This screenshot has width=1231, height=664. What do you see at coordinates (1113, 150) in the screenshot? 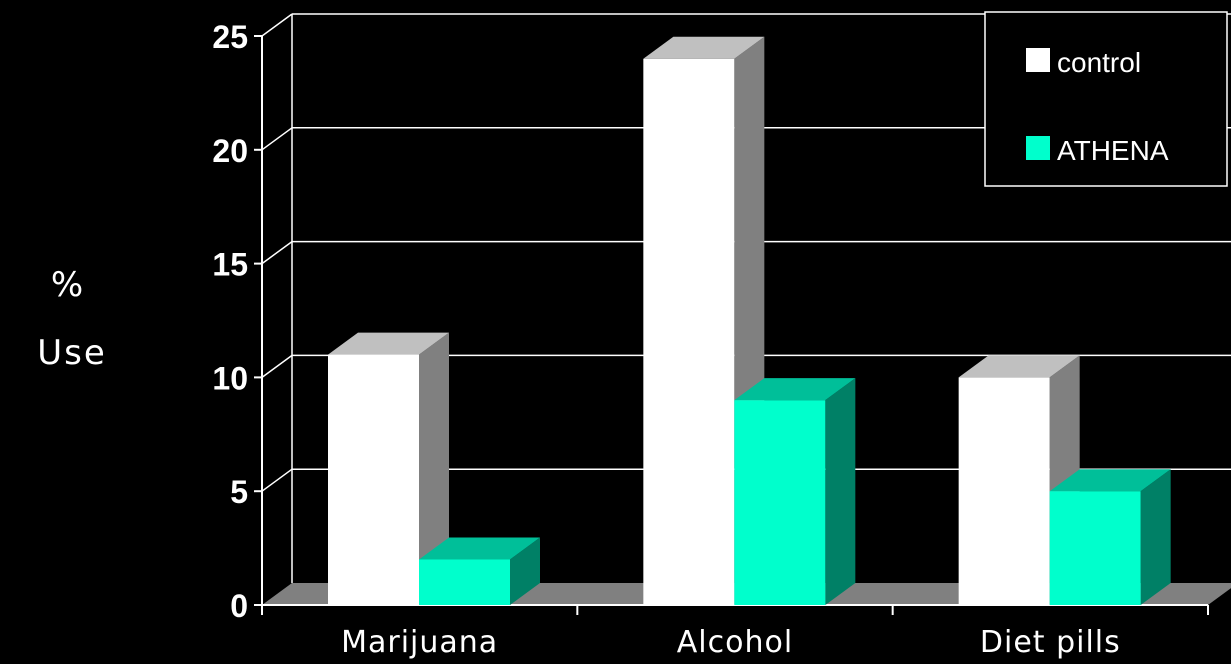
I see `legend-label-athena: ATHENA` at bounding box center [1113, 150].